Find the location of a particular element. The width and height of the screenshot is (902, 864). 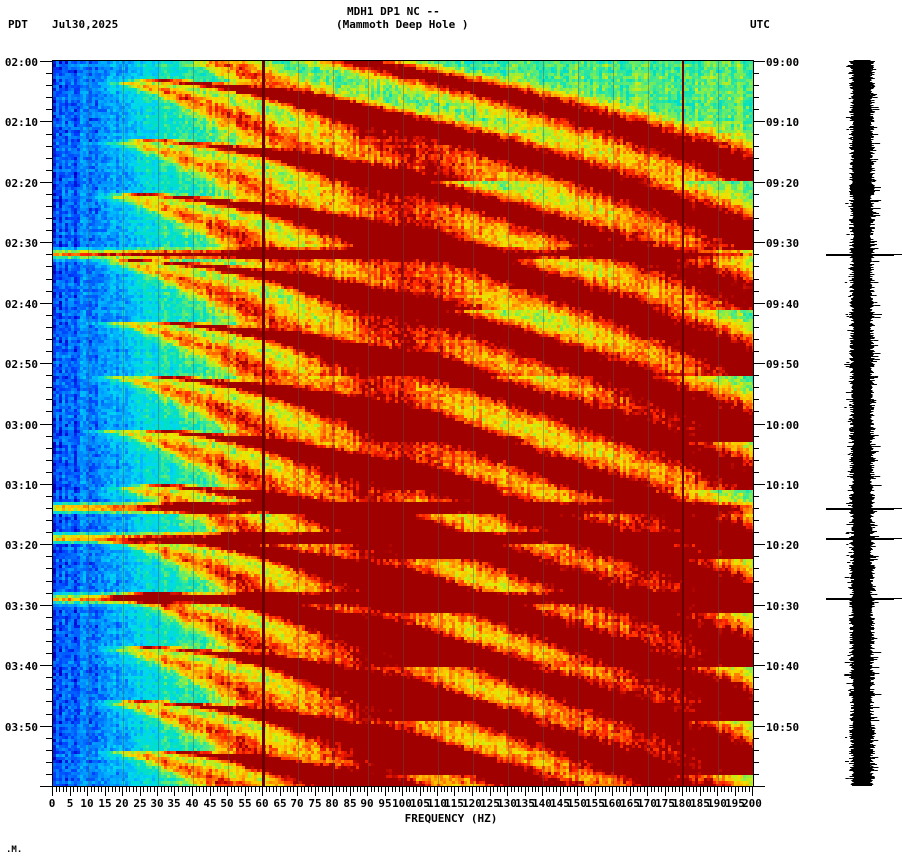

freq-tick-label: 35 is located at coordinates (174, 803).